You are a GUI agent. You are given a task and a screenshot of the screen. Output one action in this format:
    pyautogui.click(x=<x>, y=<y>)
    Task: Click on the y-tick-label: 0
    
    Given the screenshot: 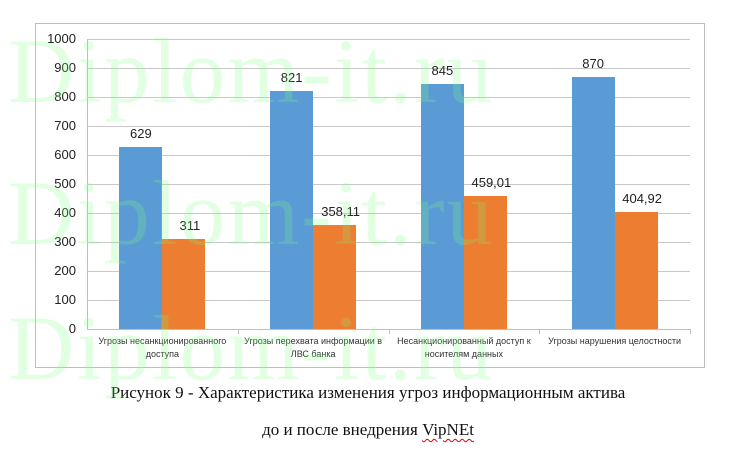 What is the action you would take?
    pyautogui.click(x=72, y=328)
    